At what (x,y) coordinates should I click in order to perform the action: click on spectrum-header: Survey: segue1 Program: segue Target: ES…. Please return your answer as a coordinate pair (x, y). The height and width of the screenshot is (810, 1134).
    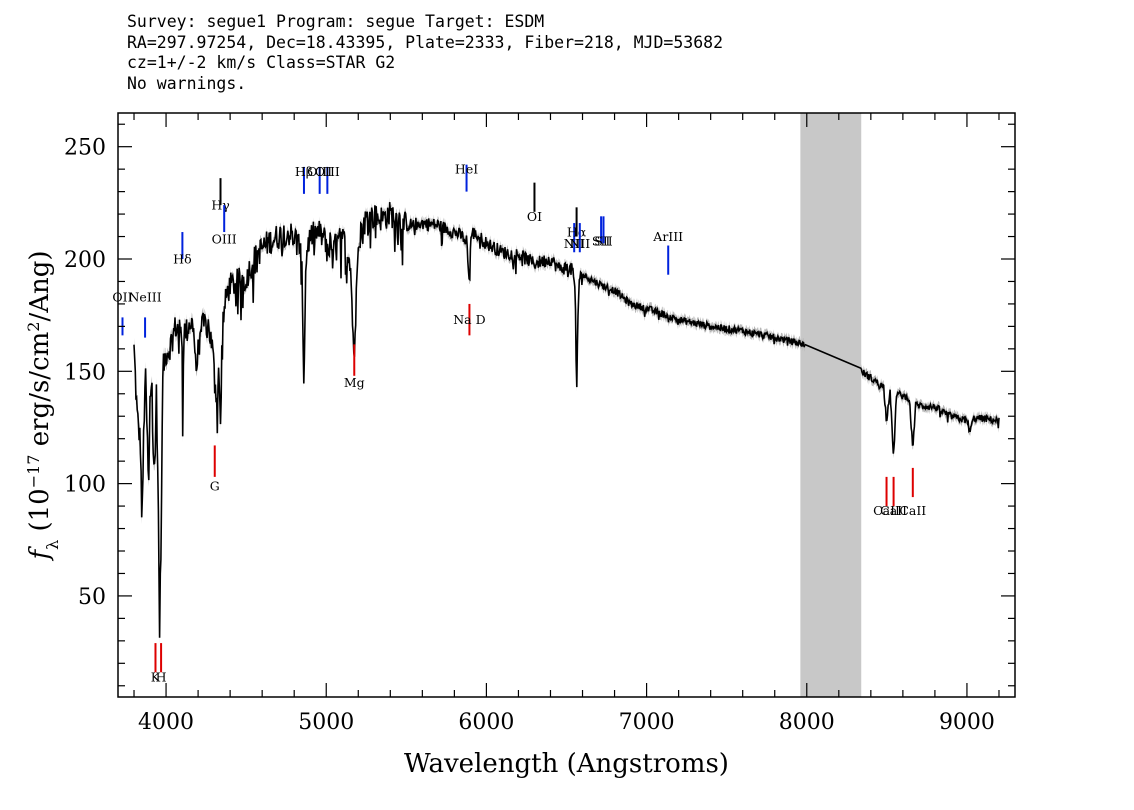
    Looking at the image, I should click on (425, 53).